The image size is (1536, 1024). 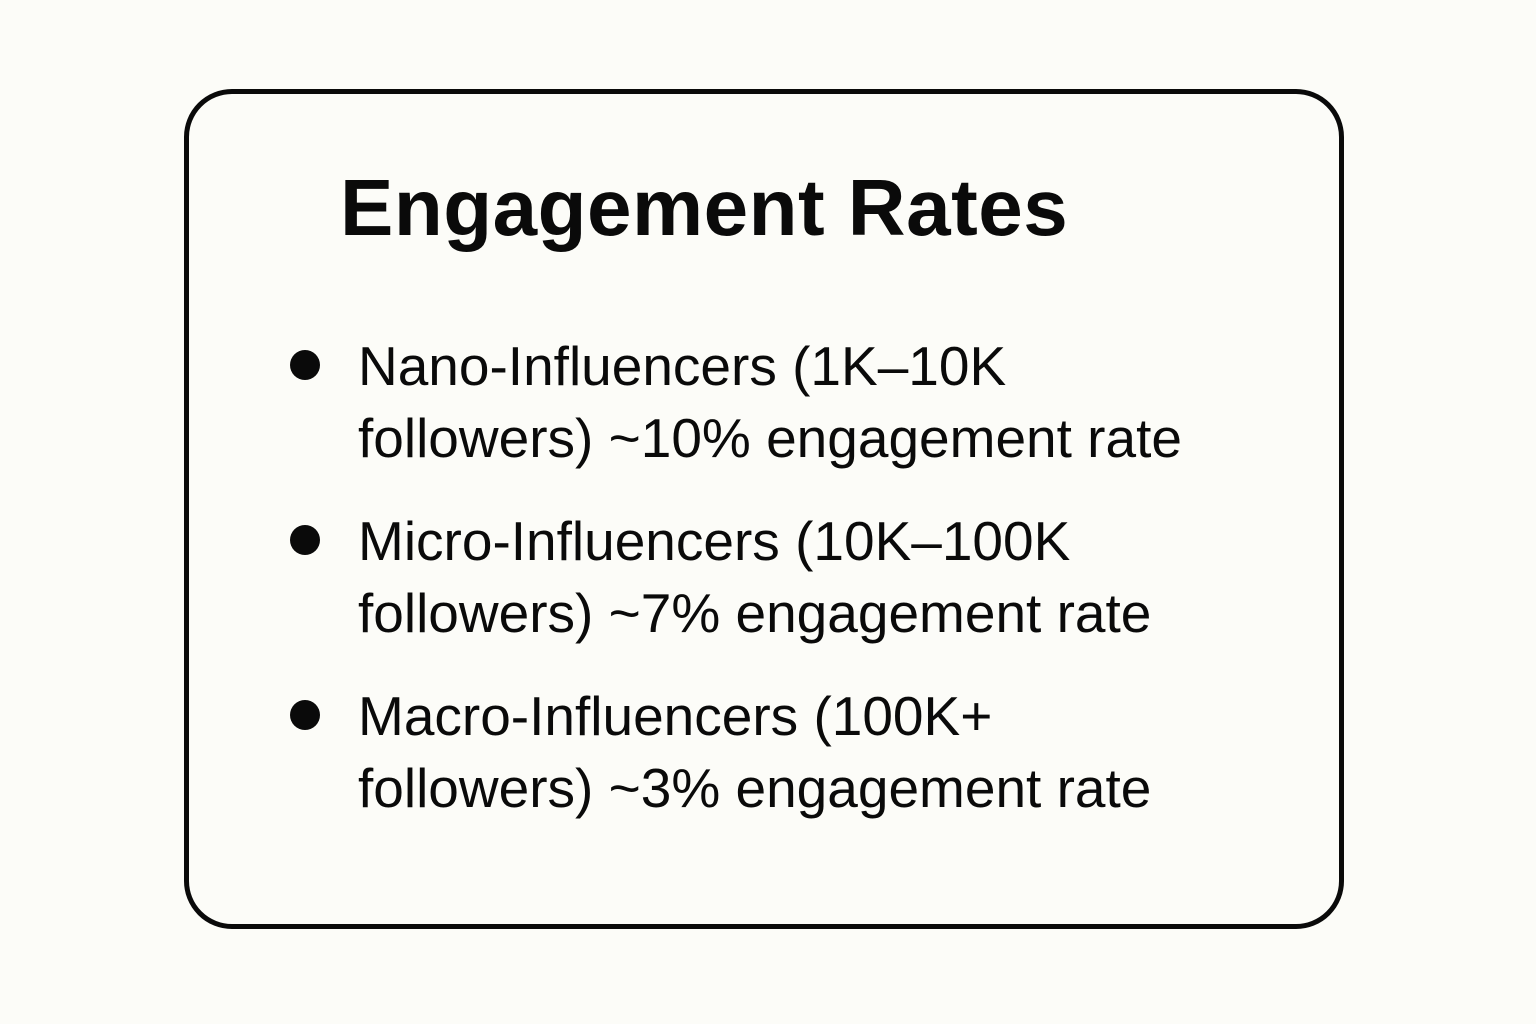 I want to click on list-item-line-1: Micro-Influencers (10K–100K, so click(x=714, y=541).